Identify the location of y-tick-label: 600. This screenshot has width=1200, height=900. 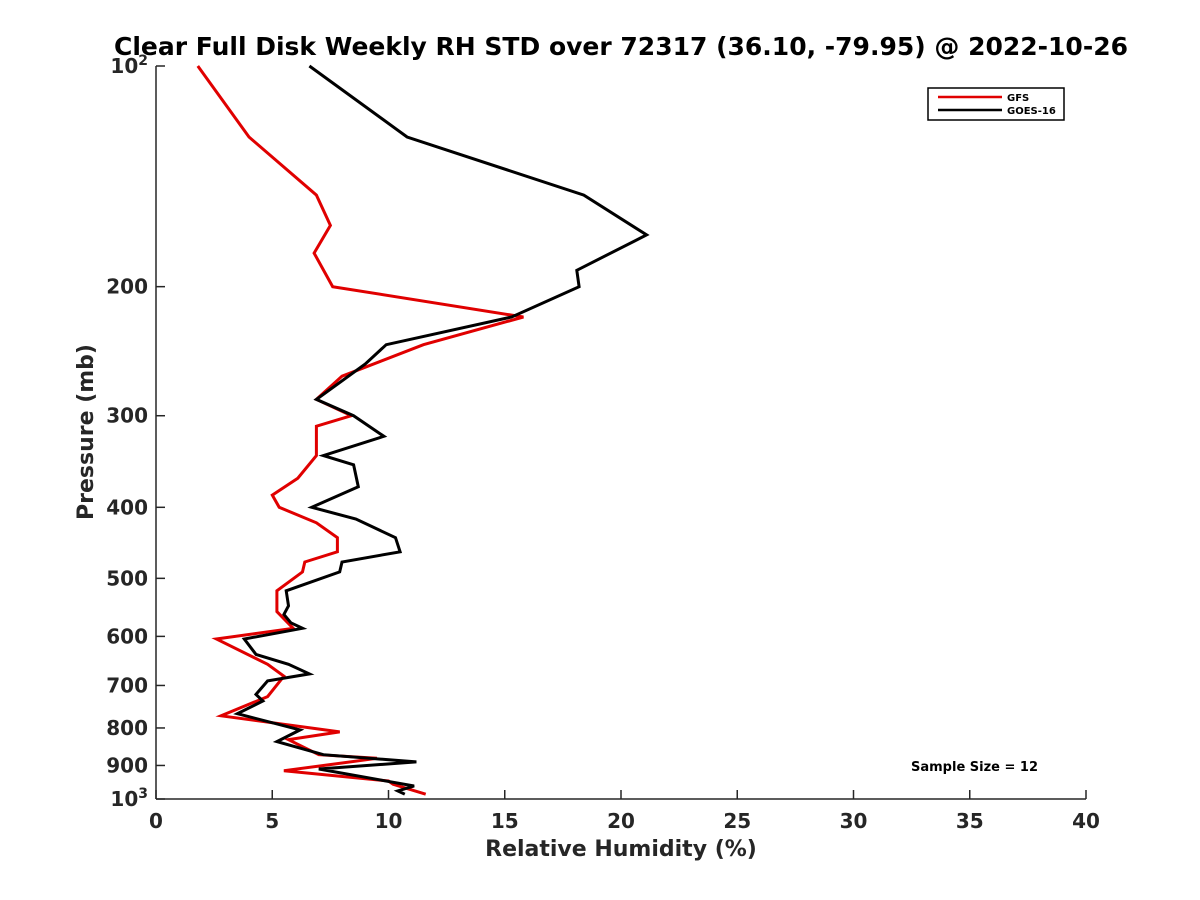
(127, 636).